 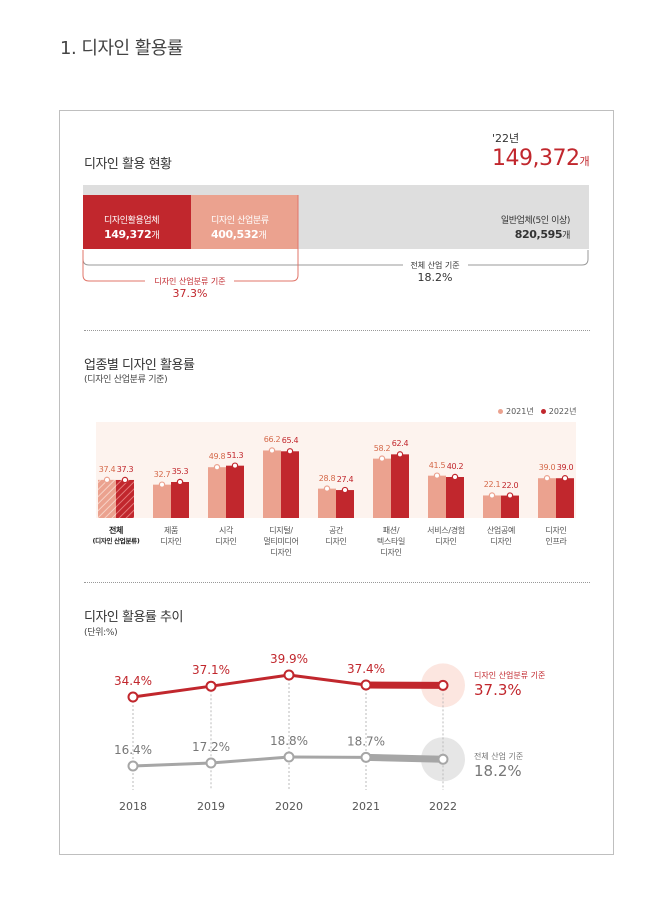 What do you see at coordinates (113, 266) in the screenshot?
I see `bracket-red-left` at bounding box center [113, 266].